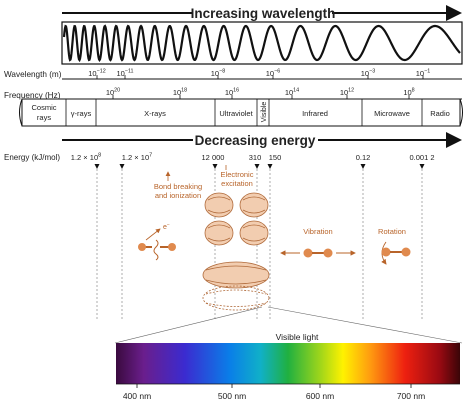 The image size is (474, 408). I want to click on frequency-ticks: 1020 1018 1016 1014 1012 108, so click(260, 93).